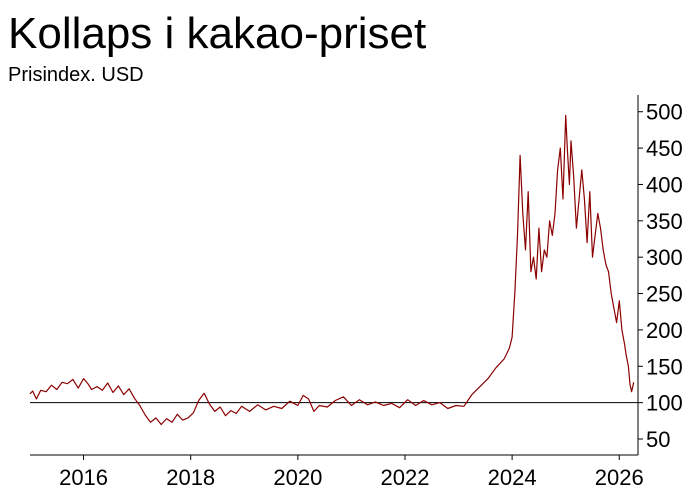  Describe the element at coordinates (297, 477) in the screenshot. I see `x-tick-label: 2020` at that location.